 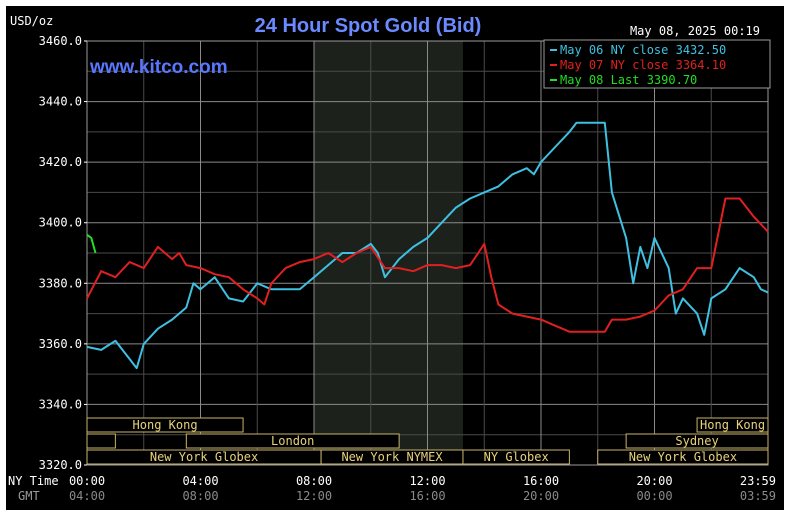 I want to click on x-tick-label-gmt: 16:00, so click(x=427, y=496).